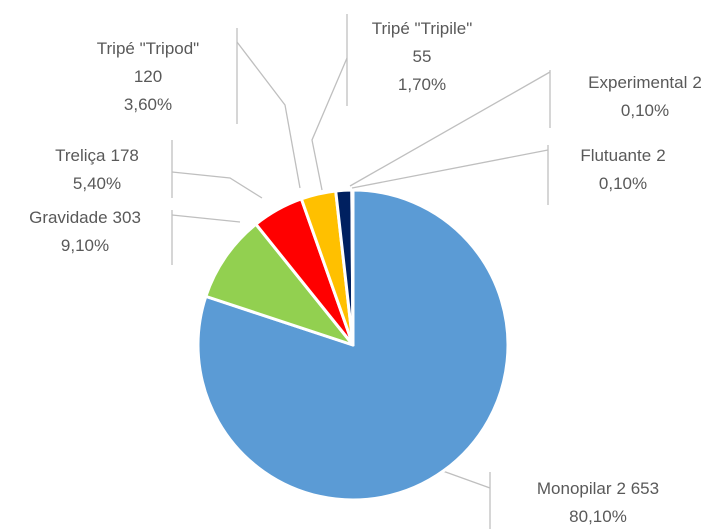 The width and height of the screenshot is (727, 529). What do you see at coordinates (85, 231) in the screenshot?
I see `slice-label: Gravidade 303 9,10%` at bounding box center [85, 231].